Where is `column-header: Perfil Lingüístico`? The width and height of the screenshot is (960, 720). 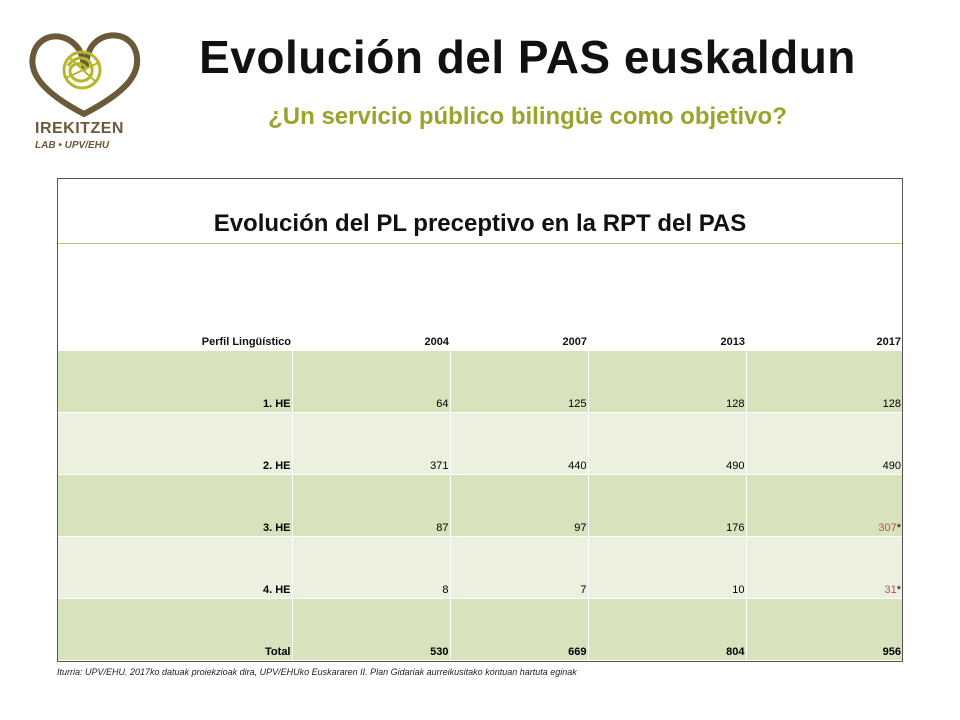 column-header: Perfil Lingüístico is located at coordinates (175, 297).